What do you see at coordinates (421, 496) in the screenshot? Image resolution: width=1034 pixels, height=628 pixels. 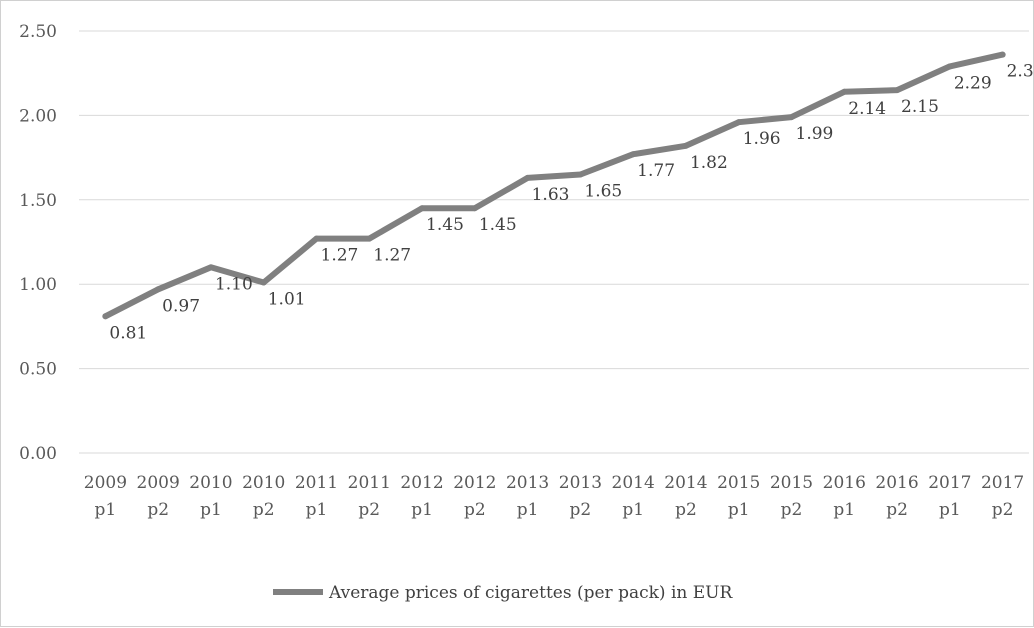 I see `x-tick-label: 2012 p1` at bounding box center [421, 496].